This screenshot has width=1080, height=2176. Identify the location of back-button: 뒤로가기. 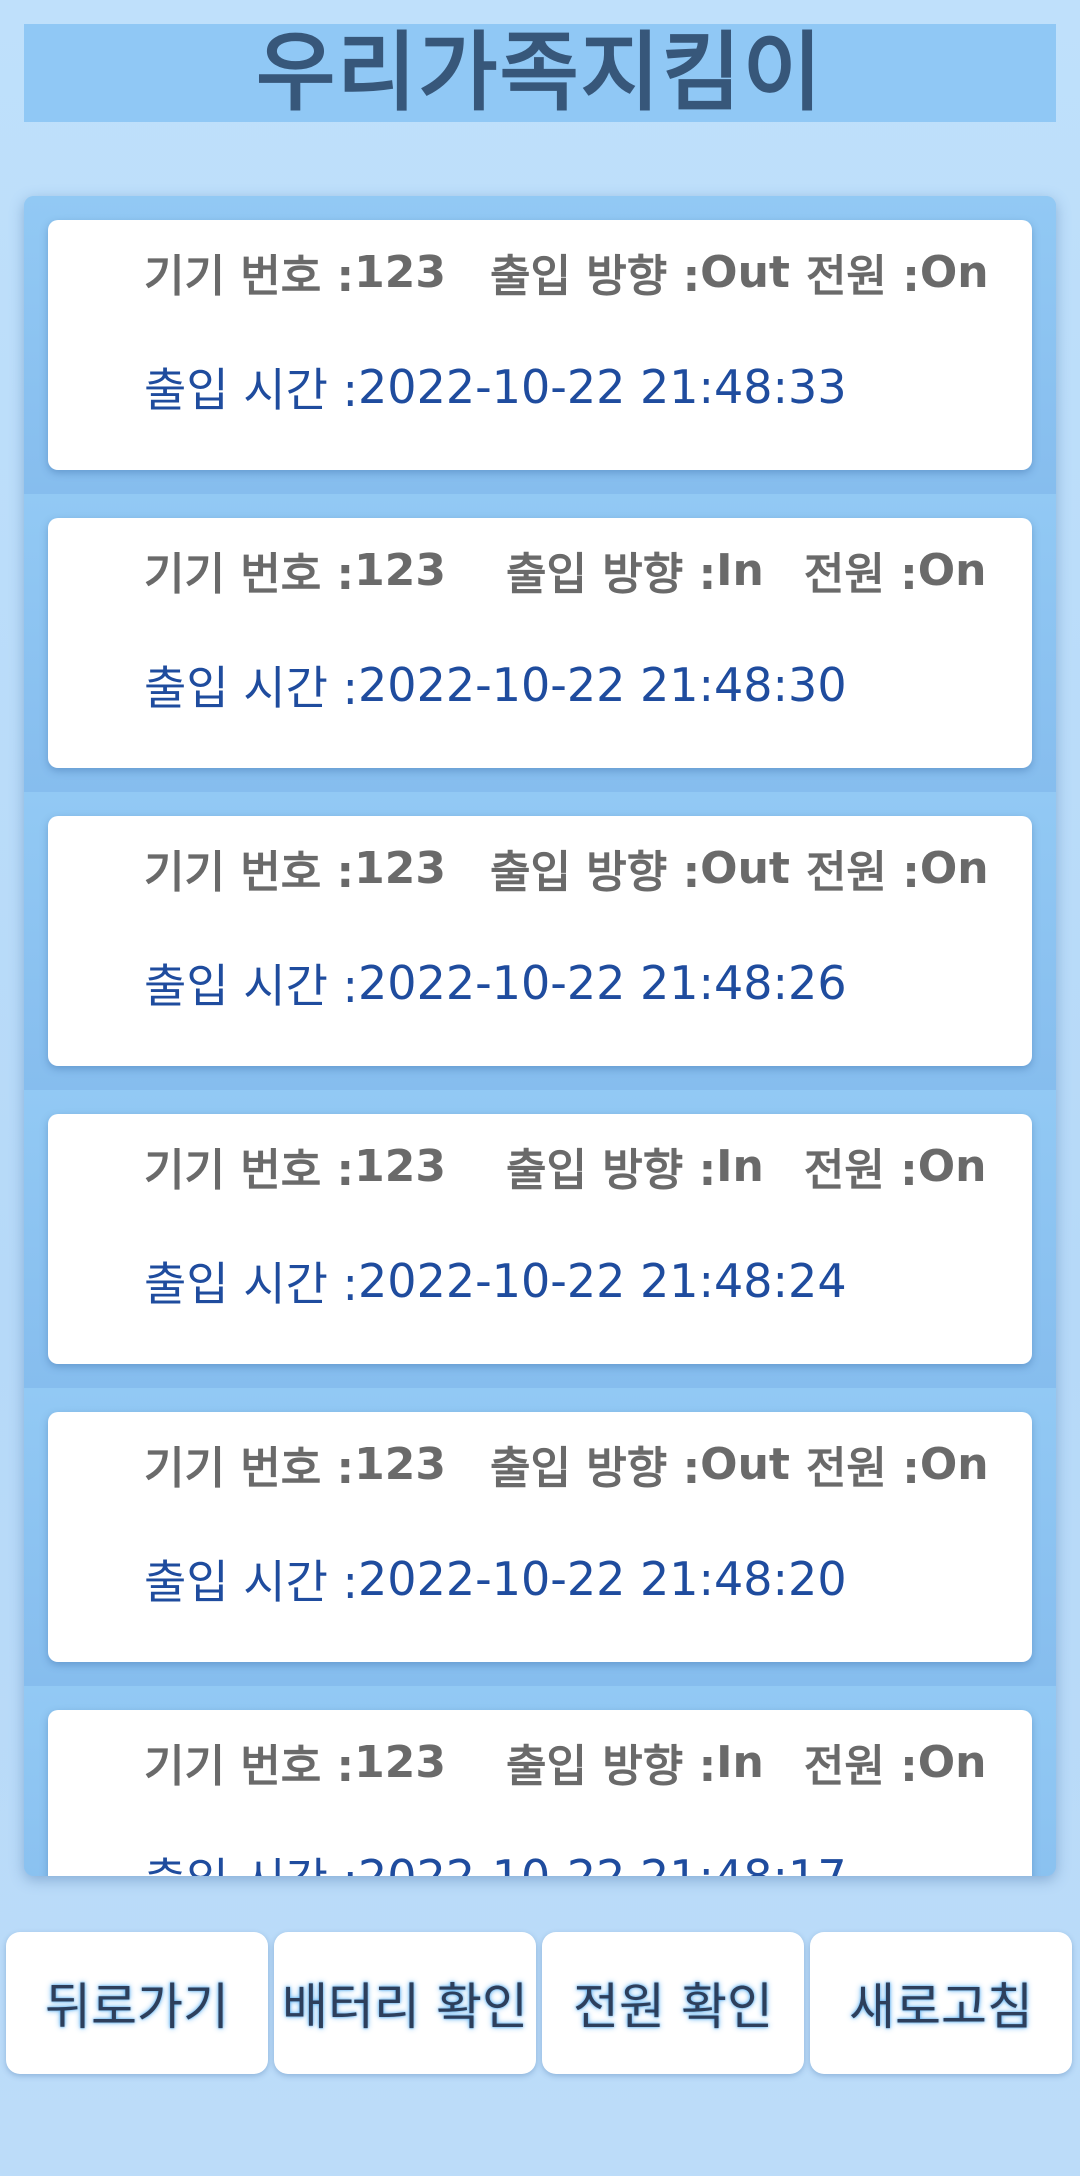
(137, 2003).